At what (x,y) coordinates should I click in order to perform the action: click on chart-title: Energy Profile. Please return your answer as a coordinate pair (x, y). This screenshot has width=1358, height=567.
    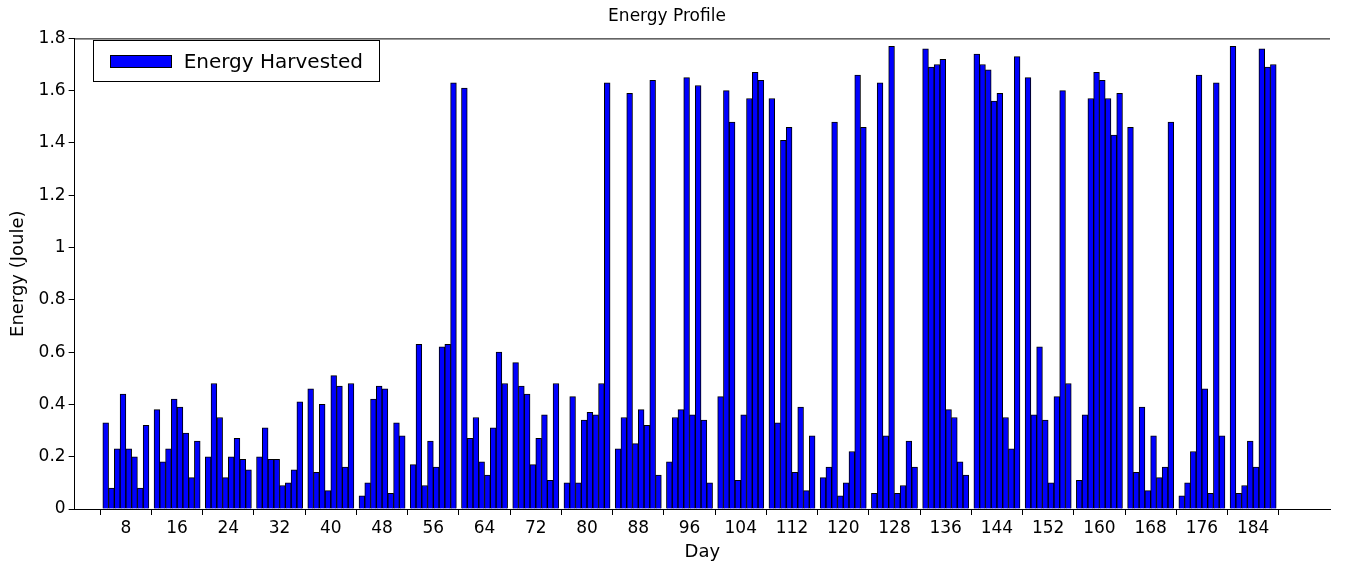
    Looking at the image, I should click on (667, 14).